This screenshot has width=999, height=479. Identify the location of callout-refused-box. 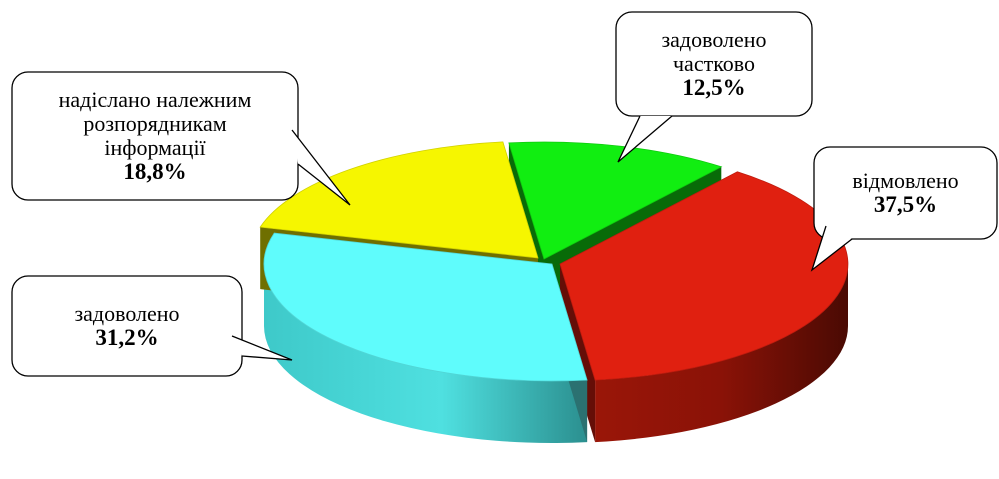
(905, 193).